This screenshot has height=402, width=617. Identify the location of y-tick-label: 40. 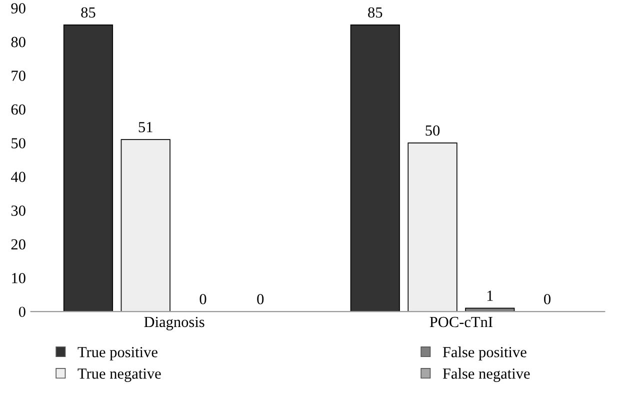
(18, 177).